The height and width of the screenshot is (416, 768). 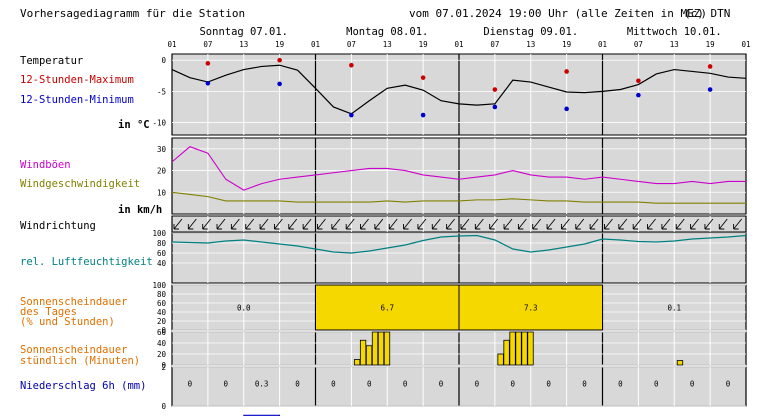 What do you see at coordinates (67, 322) in the screenshot?
I see `label-sun-daily-3: (% und Stunden)` at bounding box center [67, 322].